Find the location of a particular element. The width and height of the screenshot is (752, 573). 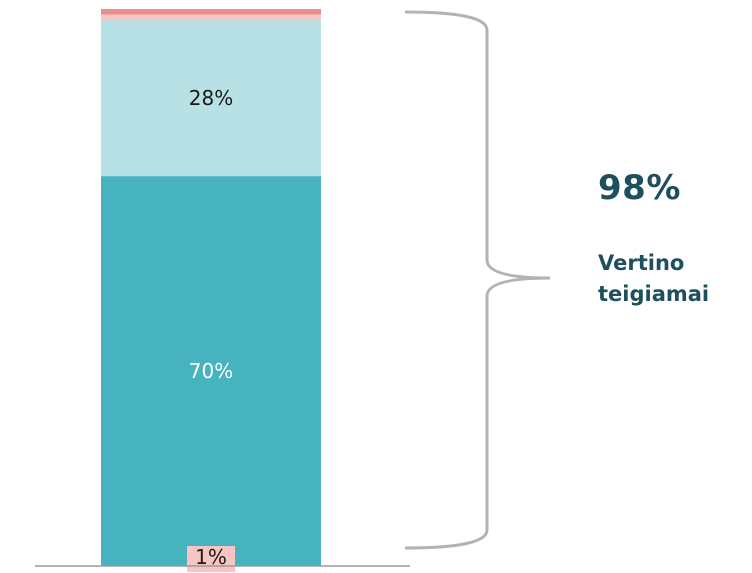

label-group: 70% 28% 1% is located at coordinates (211, 329).